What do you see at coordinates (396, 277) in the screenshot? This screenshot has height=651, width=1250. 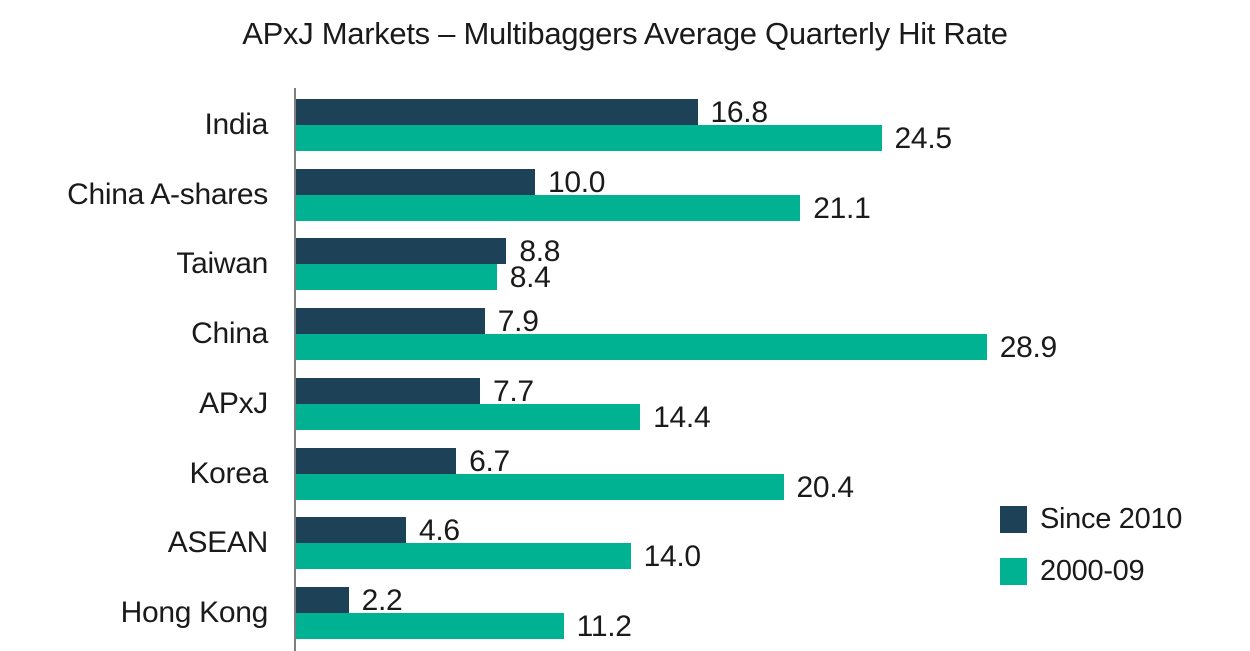 I see `bar-2000-09-taiwan` at bounding box center [396, 277].